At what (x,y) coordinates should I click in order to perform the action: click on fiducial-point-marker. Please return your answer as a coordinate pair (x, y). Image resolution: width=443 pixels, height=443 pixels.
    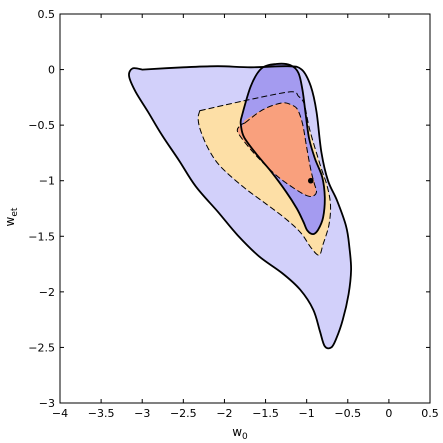
    Looking at the image, I should click on (310, 180).